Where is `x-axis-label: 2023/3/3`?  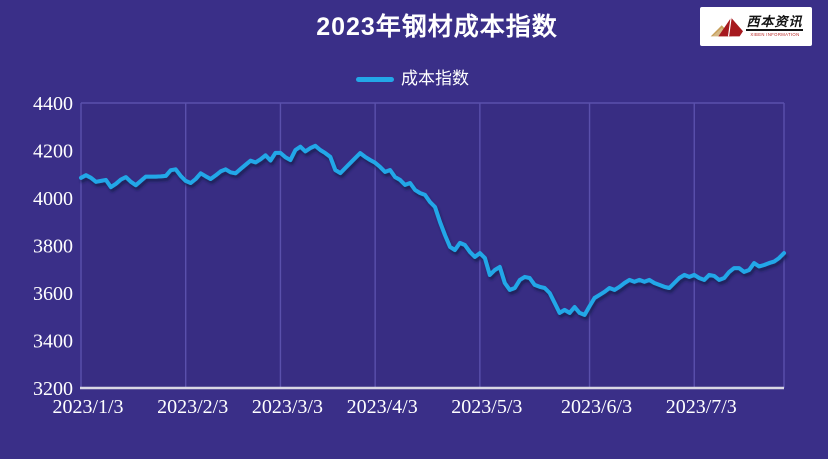
x-axis-label: 2023/3/3 is located at coordinates (287, 407).